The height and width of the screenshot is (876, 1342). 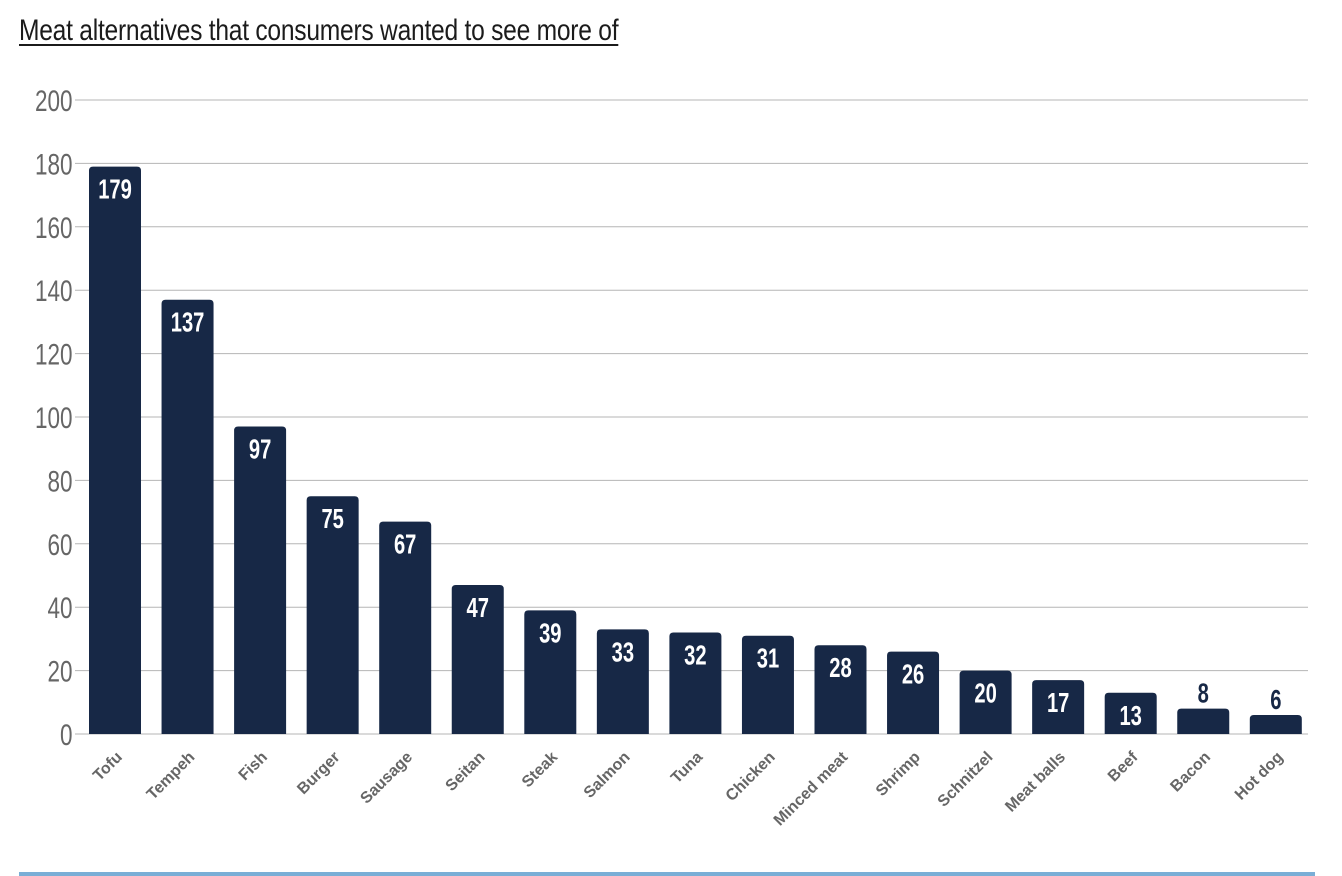 What do you see at coordinates (59, 608) in the screenshot?
I see `y-tick-label: 40` at bounding box center [59, 608].